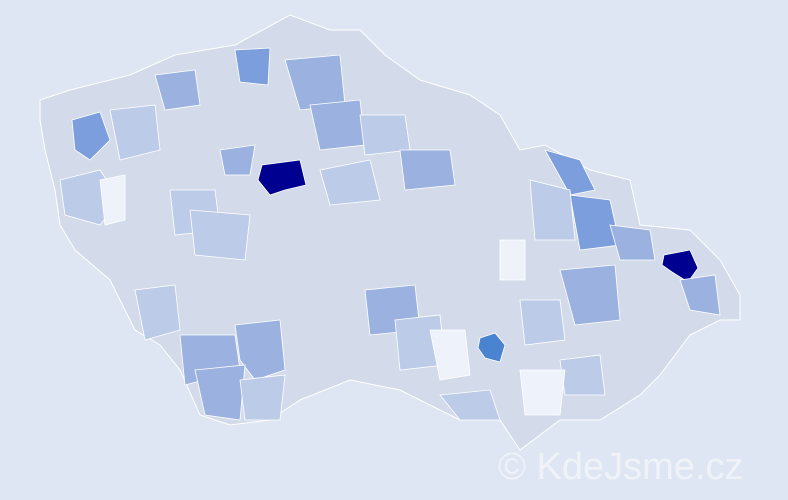 The width and height of the screenshot is (788, 500). What do you see at coordinates (621, 467) in the screenshot?
I see `watermark: © KdeJsme.cz` at bounding box center [621, 467].